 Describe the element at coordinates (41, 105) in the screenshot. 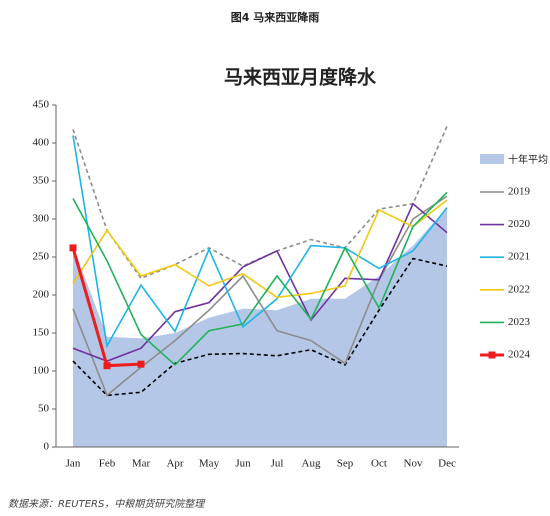

I see `y-tick-label: 450` at that location.